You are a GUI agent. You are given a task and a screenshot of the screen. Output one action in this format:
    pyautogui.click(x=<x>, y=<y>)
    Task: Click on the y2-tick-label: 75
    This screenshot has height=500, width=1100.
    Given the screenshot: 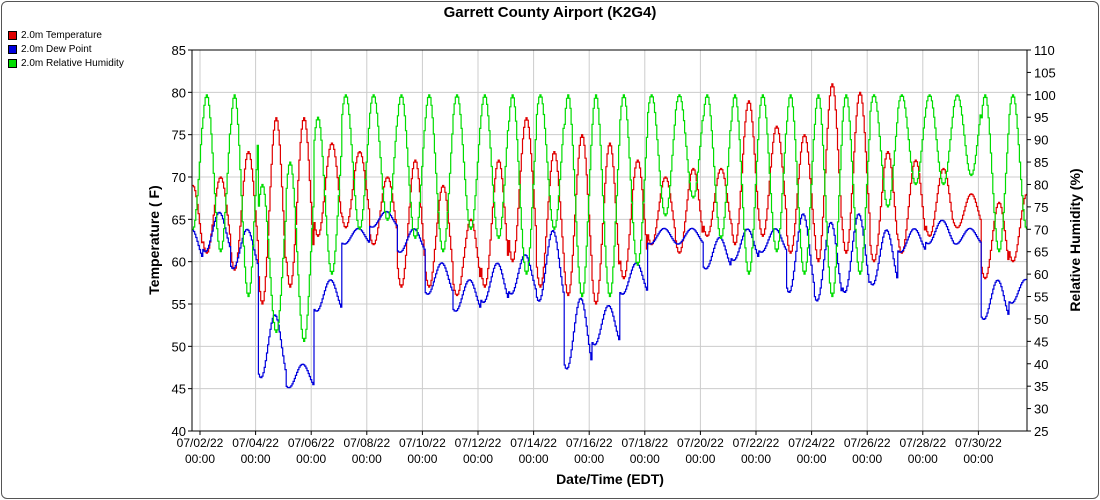 What is the action you would take?
    pyautogui.click(x=1041, y=207)
    